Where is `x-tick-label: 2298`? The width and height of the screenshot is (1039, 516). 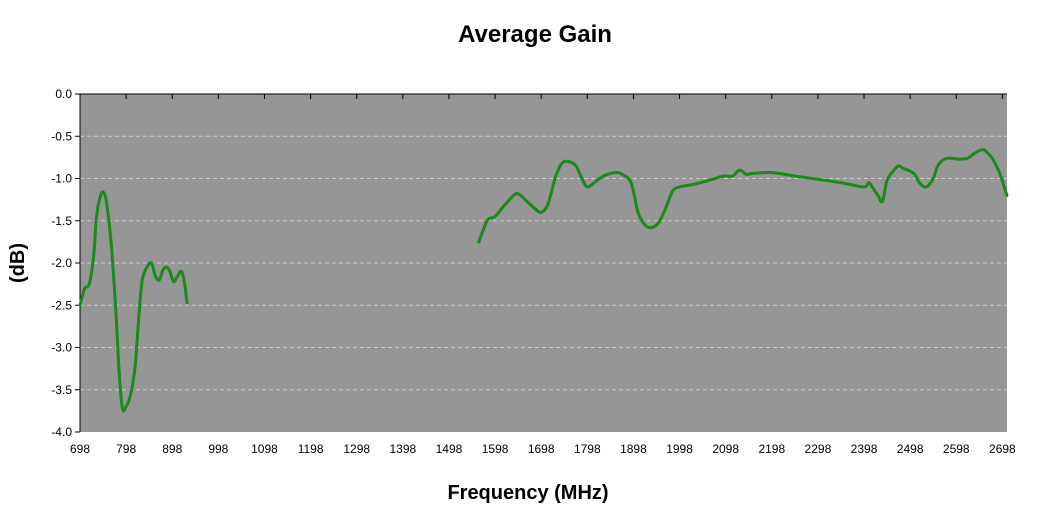
x-tick-label: 2298 is located at coordinates (818, 449).